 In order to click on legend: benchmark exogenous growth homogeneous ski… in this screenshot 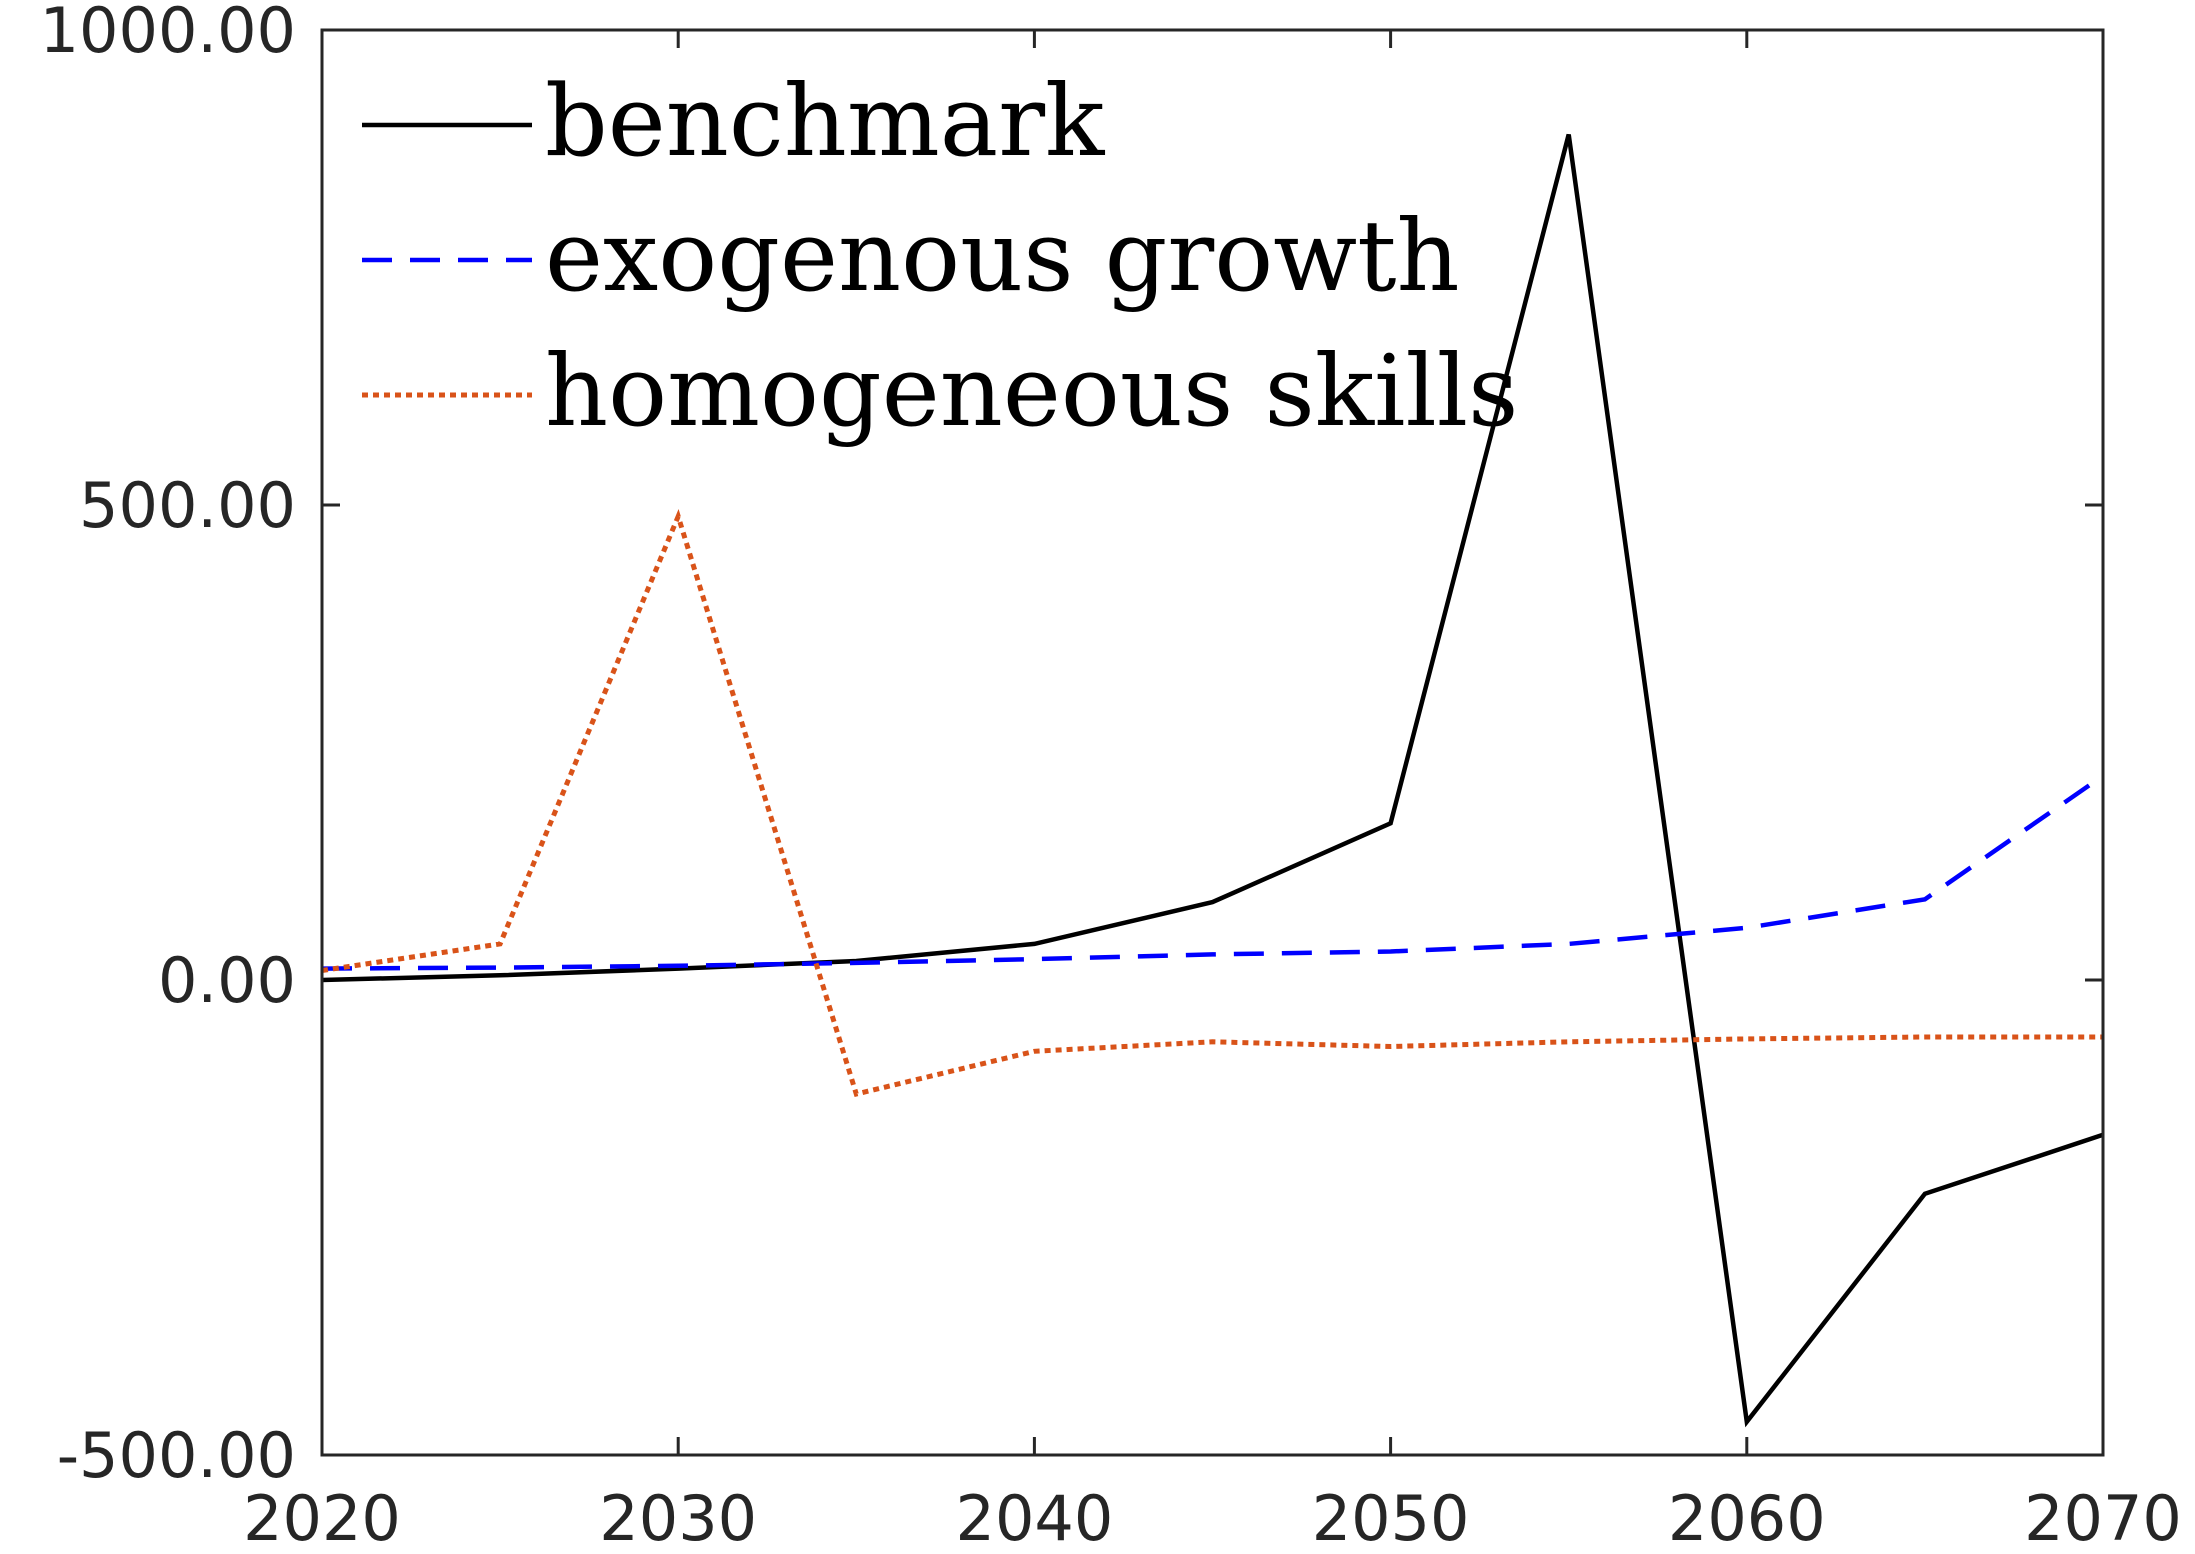, I will do `click(940, 257)`.